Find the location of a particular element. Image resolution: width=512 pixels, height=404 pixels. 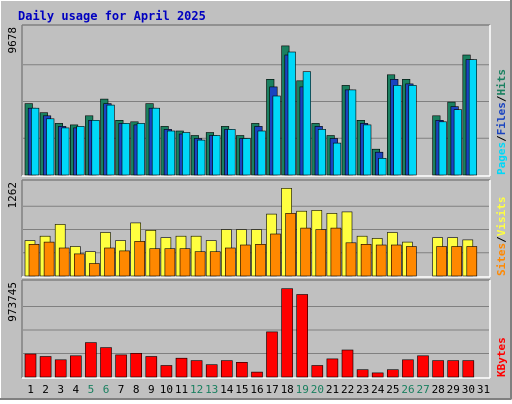

legend-entry-visits: Visits is located at coordinates (501, 217).